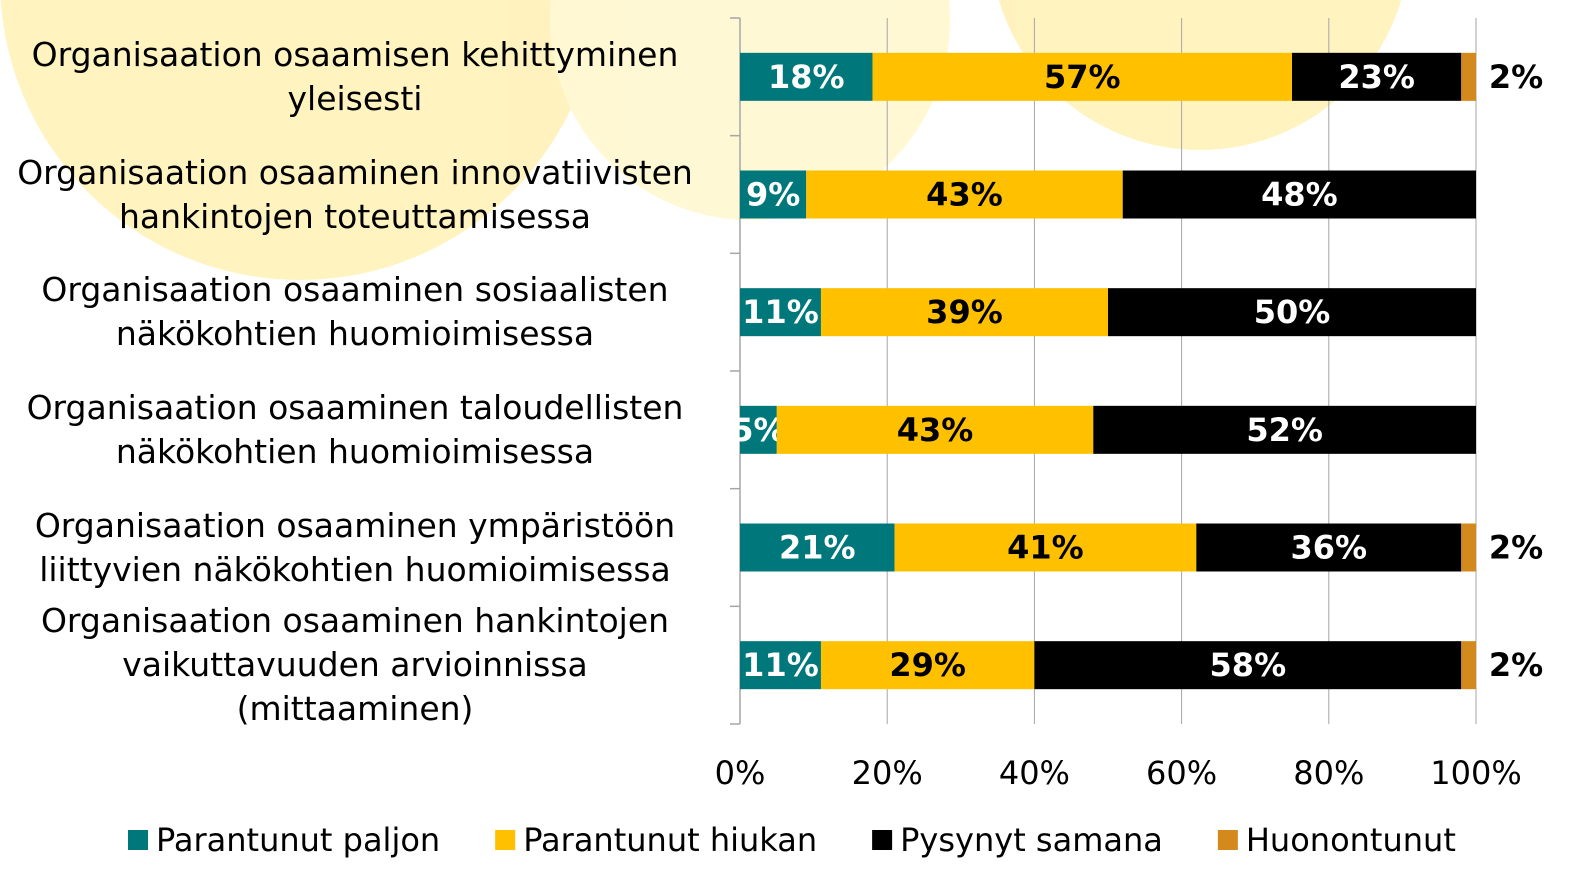  I want to click on data-label: 18%, so click(806, 77).